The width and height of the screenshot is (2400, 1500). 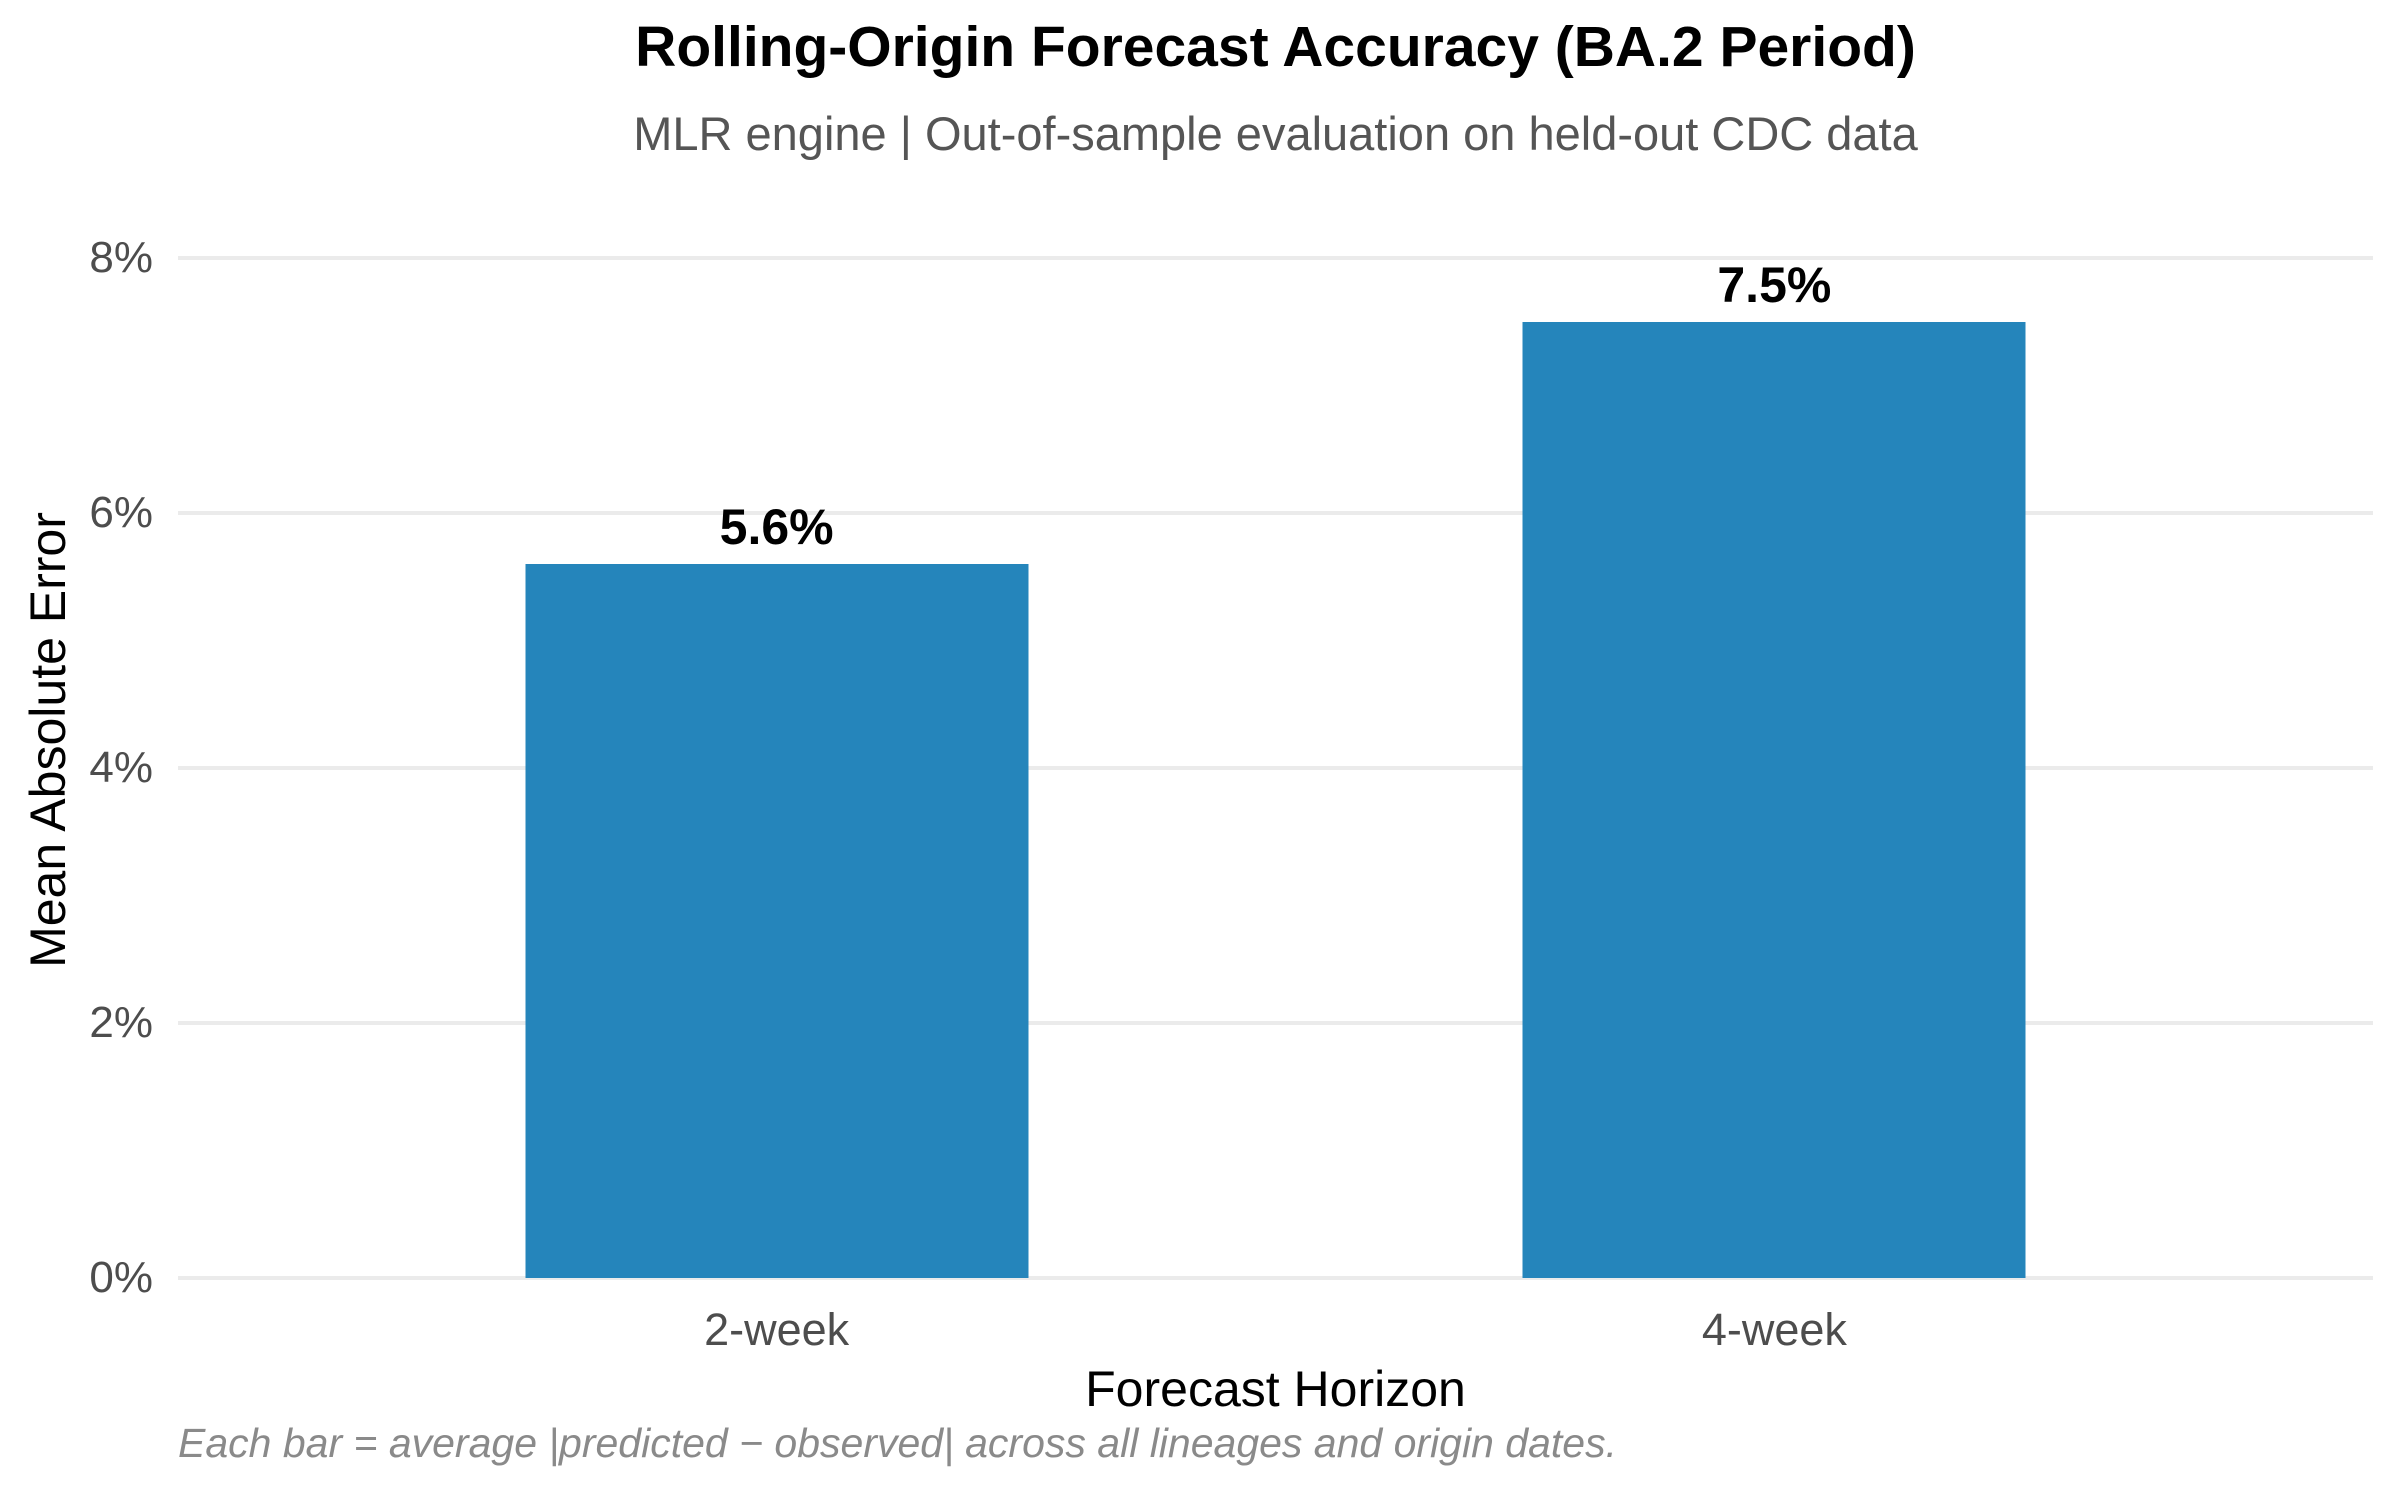 I want to click on y-tick-label: 0%, so click(x=121, y=1277).